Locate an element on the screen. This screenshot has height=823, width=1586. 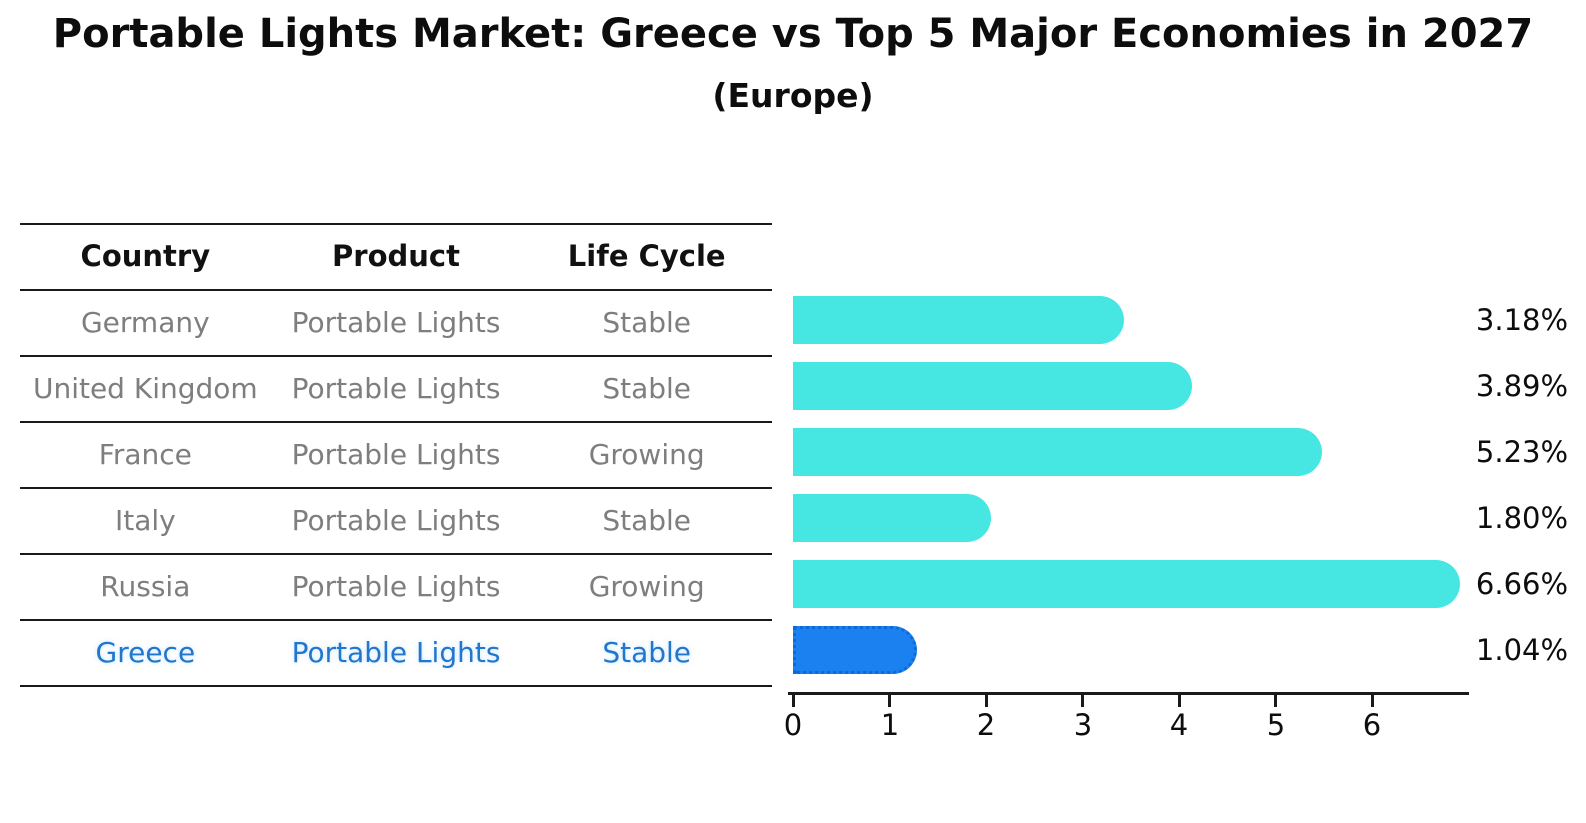
value-label-russia: 6.66% is located at coordinates (1522, 584).